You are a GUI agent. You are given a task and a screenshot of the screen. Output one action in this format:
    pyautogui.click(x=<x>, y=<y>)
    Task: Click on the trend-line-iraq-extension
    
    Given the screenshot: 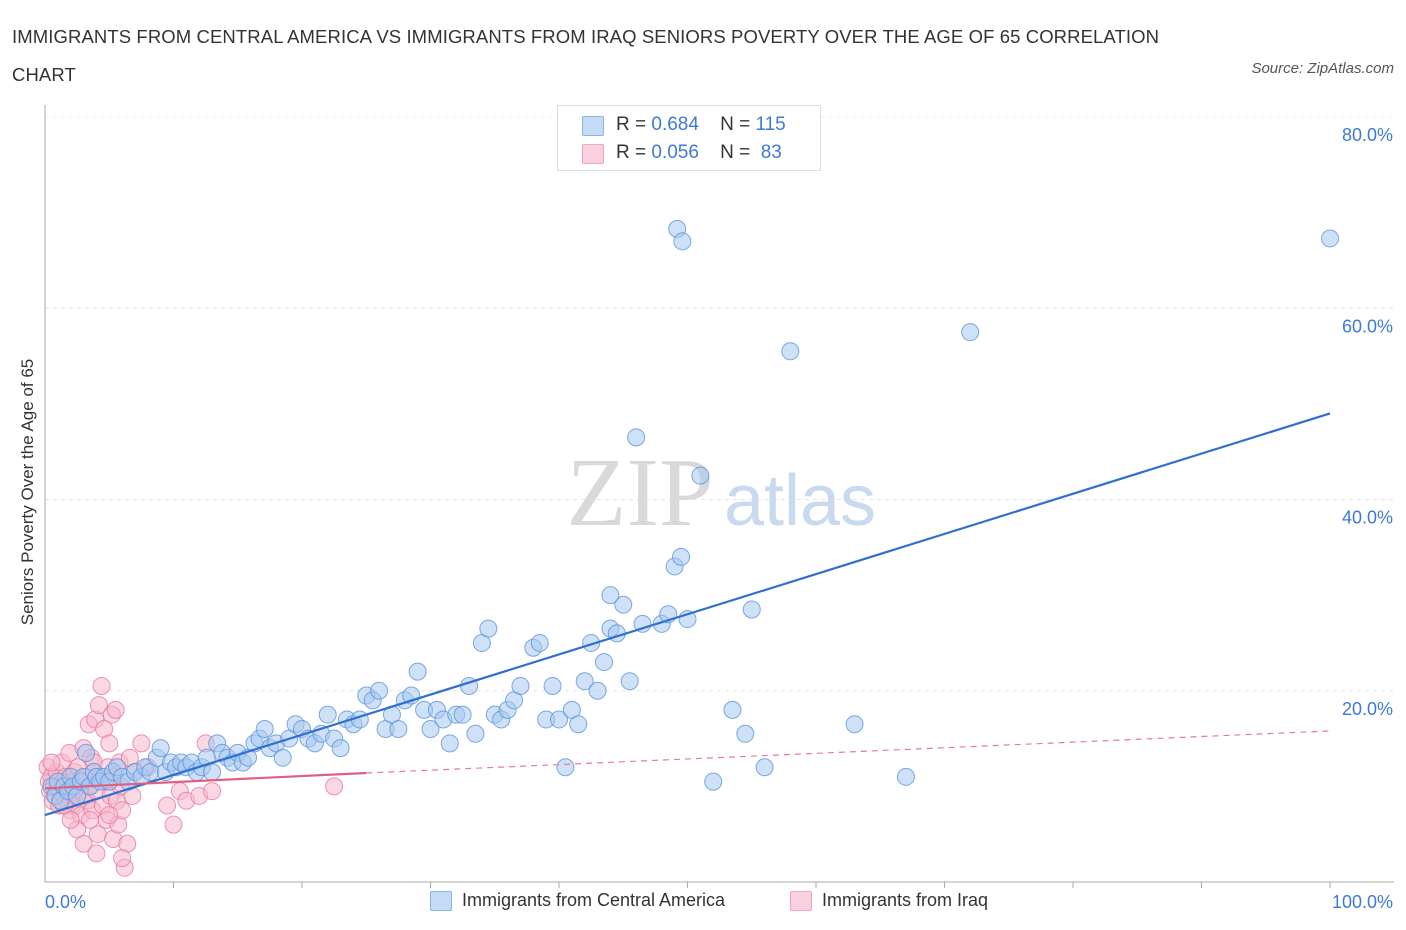 What is the action you would take?
    pyautogui.click(x=848, y=752)
    